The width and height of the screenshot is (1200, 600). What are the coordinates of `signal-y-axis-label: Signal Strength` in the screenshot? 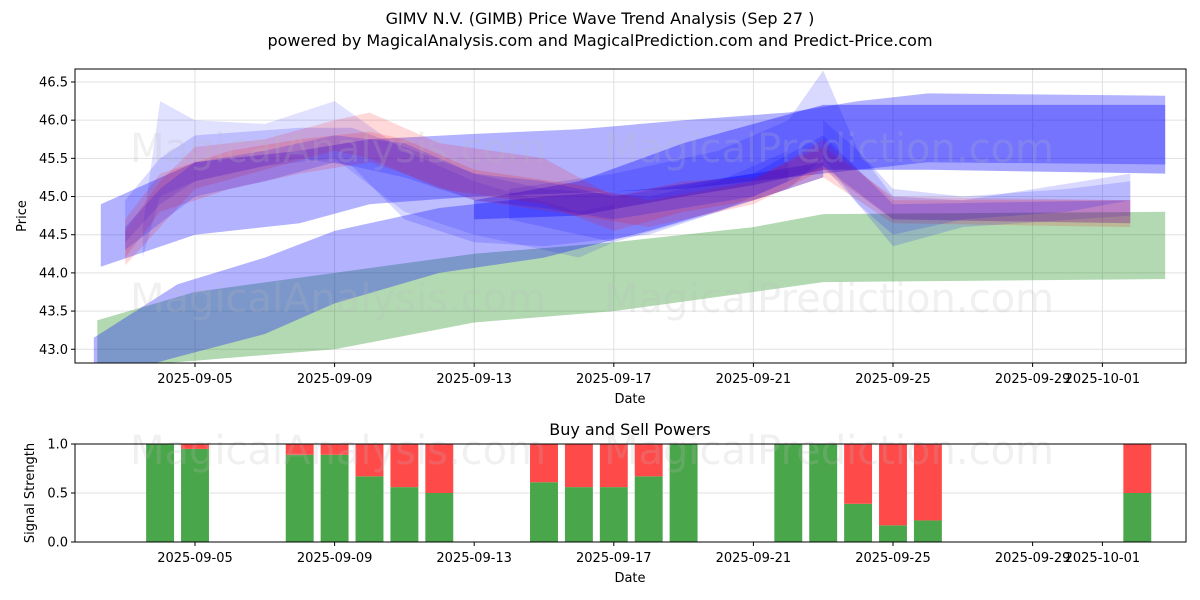 It's located at (30, 493).